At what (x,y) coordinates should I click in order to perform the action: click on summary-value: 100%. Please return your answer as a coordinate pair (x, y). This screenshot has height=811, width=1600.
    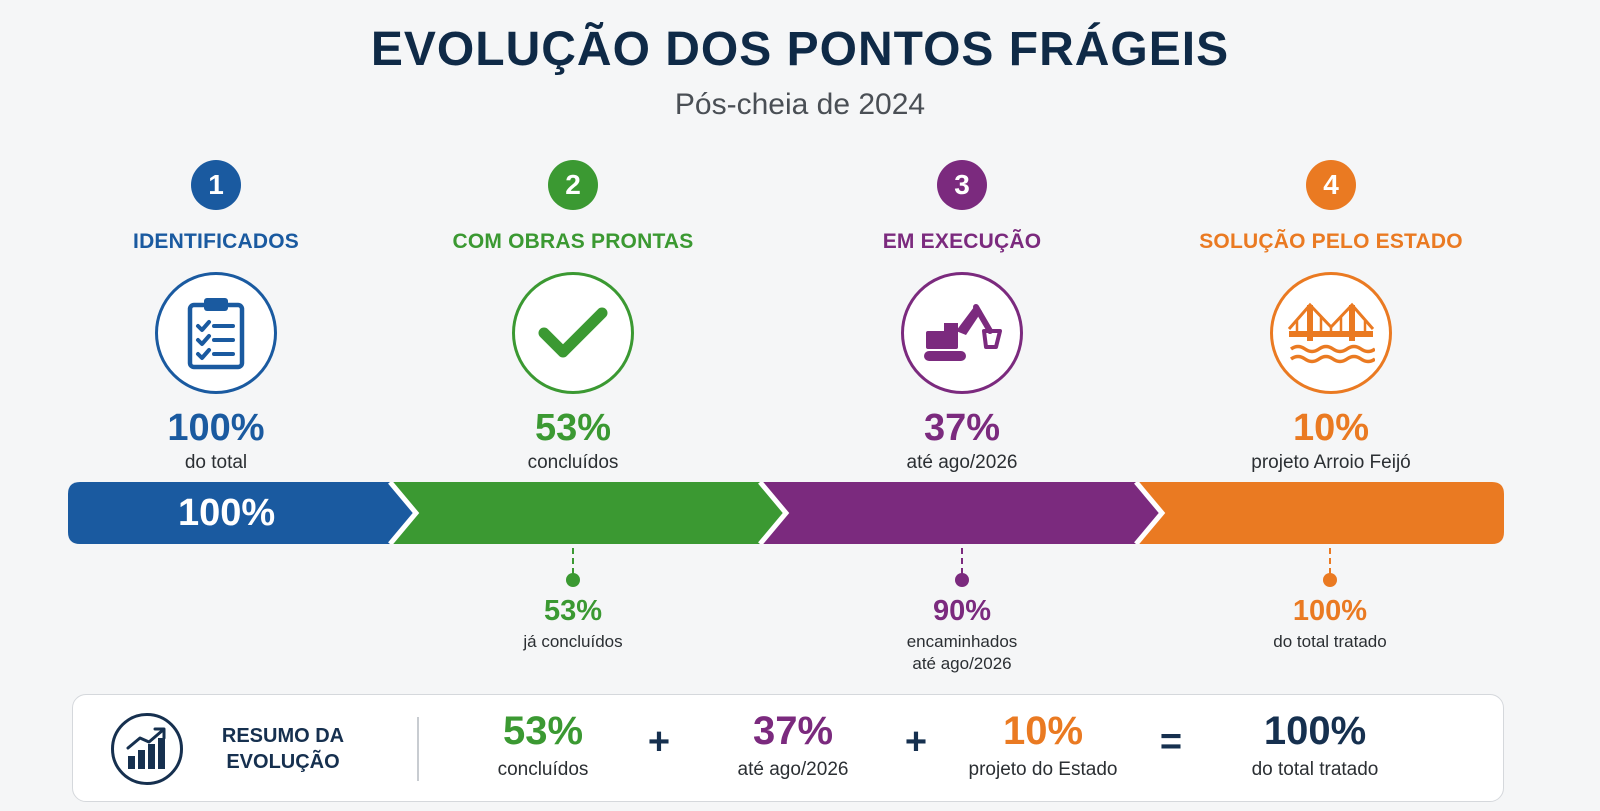
    Looking at the image, I should click on (1315, 731).